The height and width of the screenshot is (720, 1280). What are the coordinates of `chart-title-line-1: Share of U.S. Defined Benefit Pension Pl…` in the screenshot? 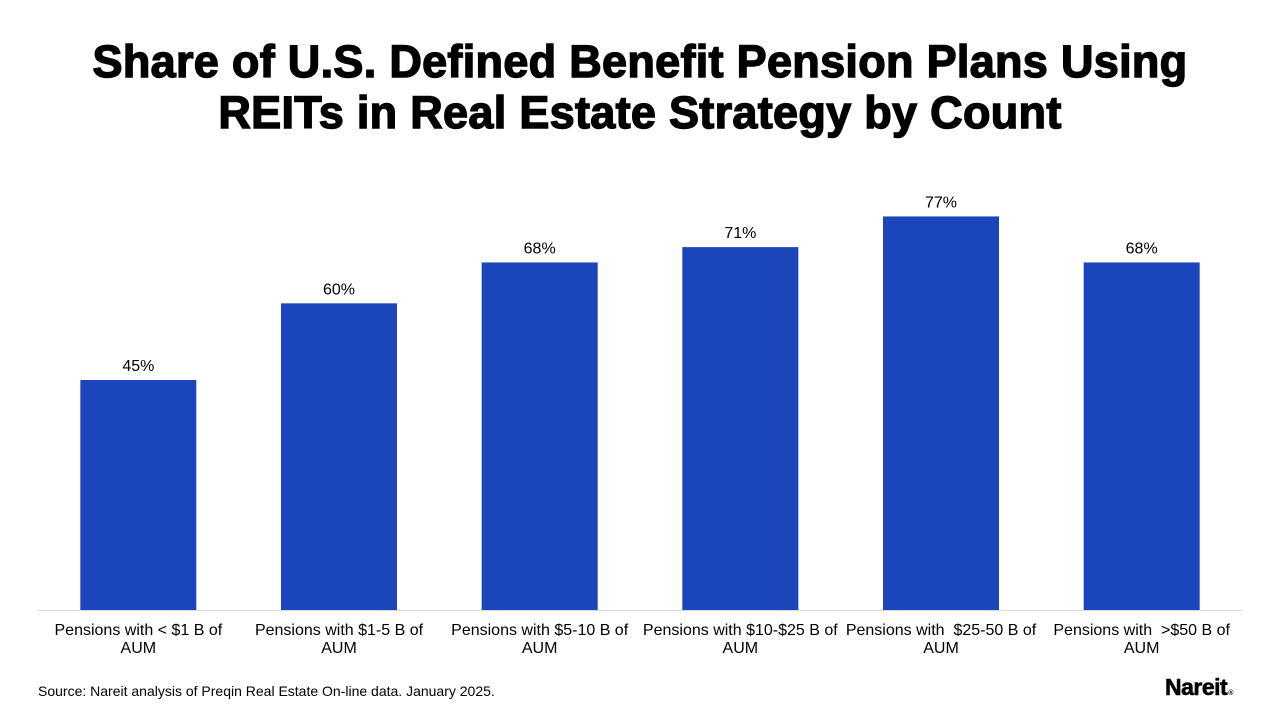 It's located at (640, 61).